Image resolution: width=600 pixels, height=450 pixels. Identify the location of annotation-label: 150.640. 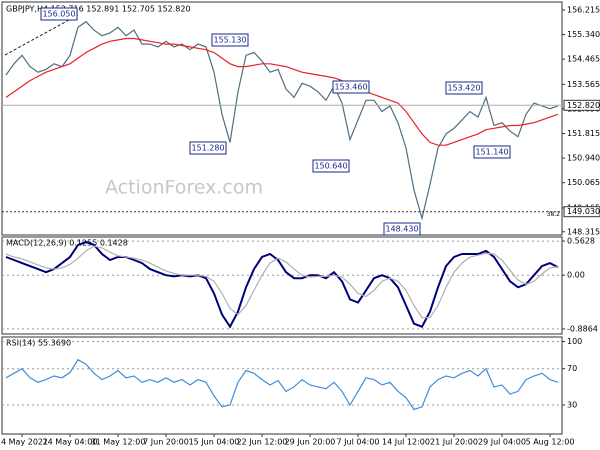
(330, 166).